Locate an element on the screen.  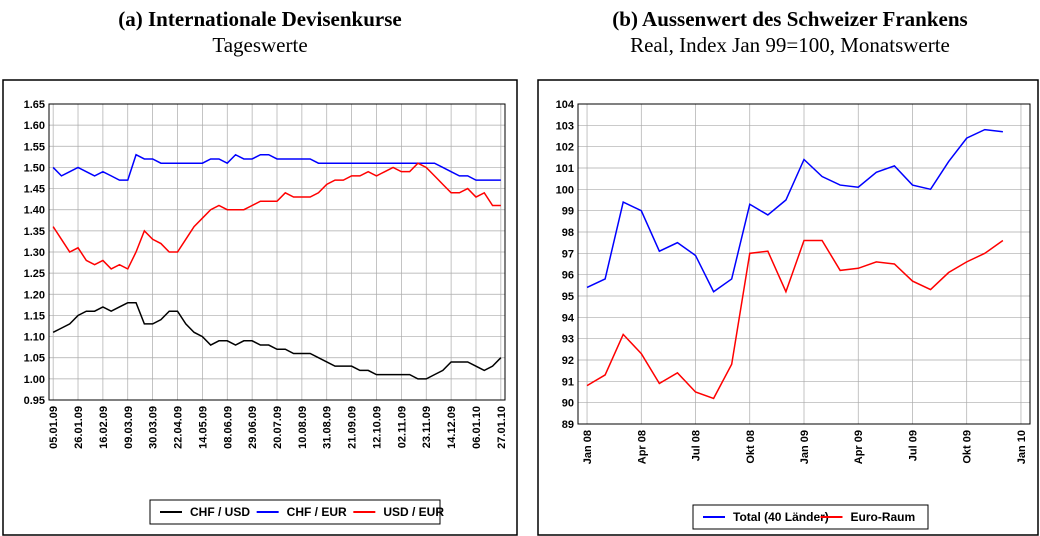
y-tick-label: 103 is located at coordinates (565, 126).